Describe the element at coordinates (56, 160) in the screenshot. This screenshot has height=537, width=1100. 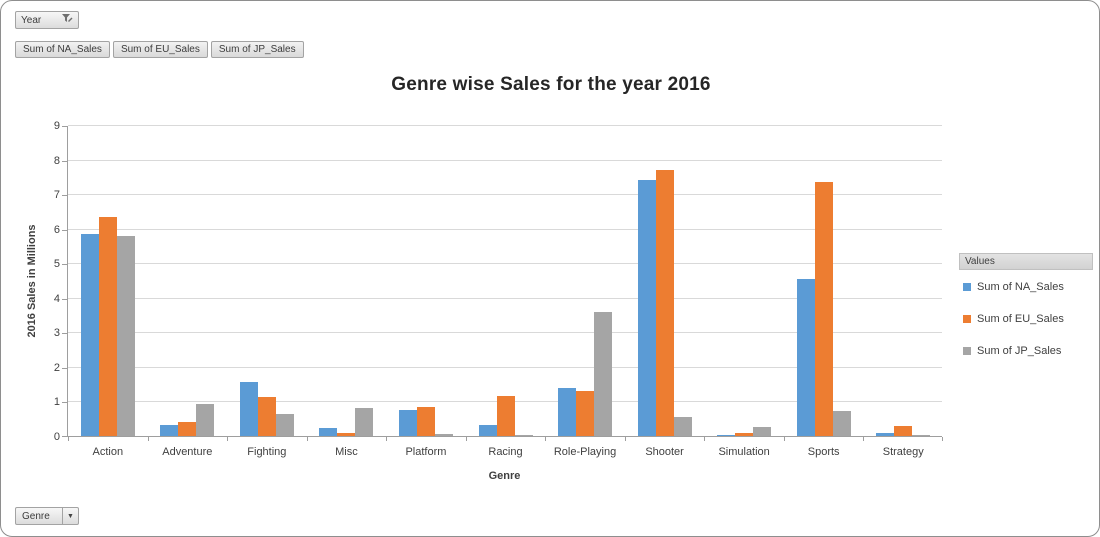
I see `y-axis-label: 8` at that location.